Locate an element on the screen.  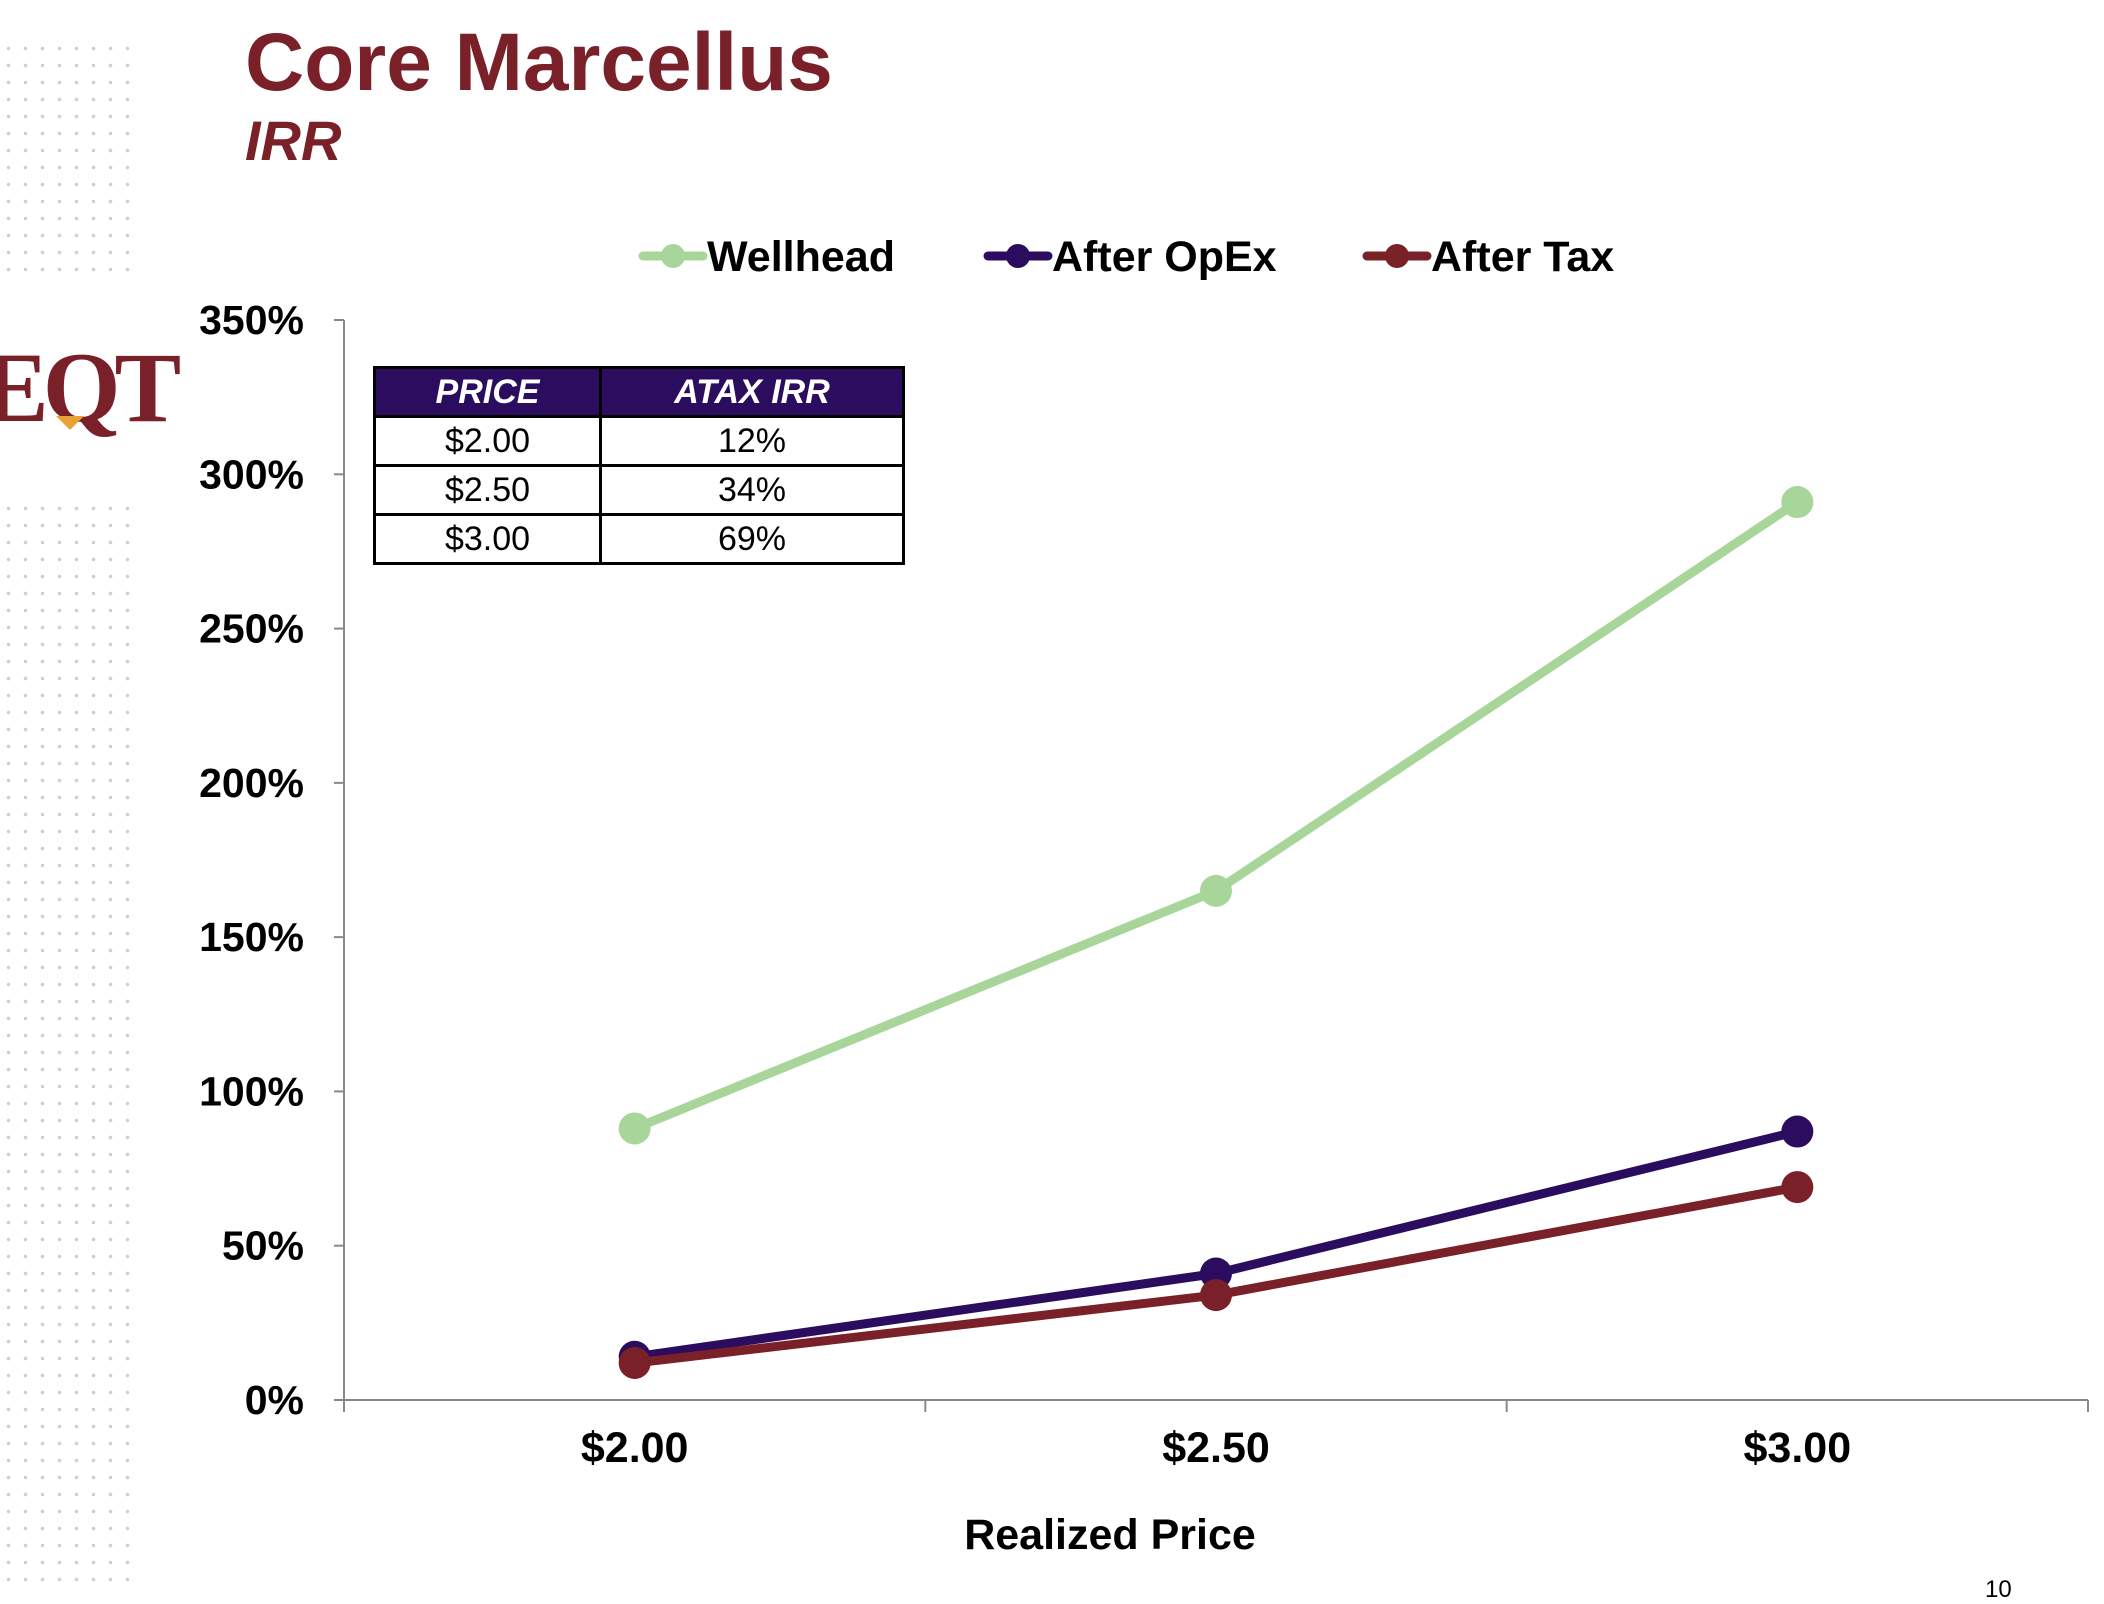
data-point-after-opex is located at coordinates (1797, 1131).